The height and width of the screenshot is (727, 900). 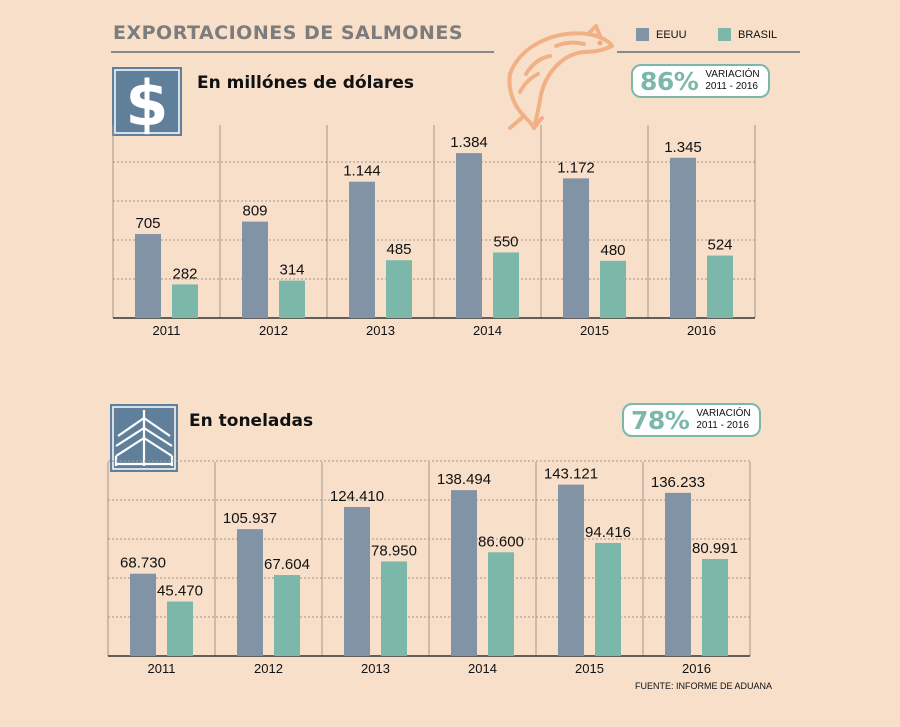 I want to click on data-label-brasil-2014: 550, so click(x=505, y=241).